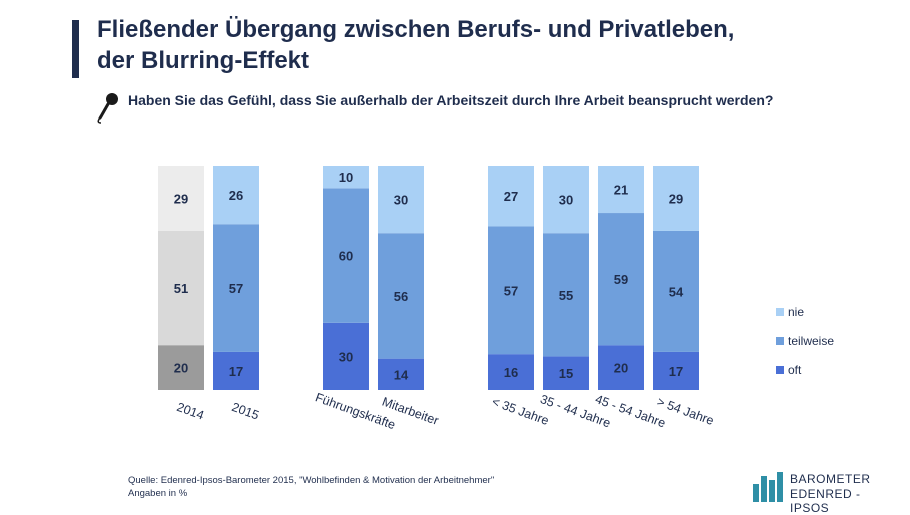 Image resolution: width=910 pixels, height=515 pixels. Describe the element at coordinates (75, 49) in the screenshot. I see `title-accent-bar` at that location.